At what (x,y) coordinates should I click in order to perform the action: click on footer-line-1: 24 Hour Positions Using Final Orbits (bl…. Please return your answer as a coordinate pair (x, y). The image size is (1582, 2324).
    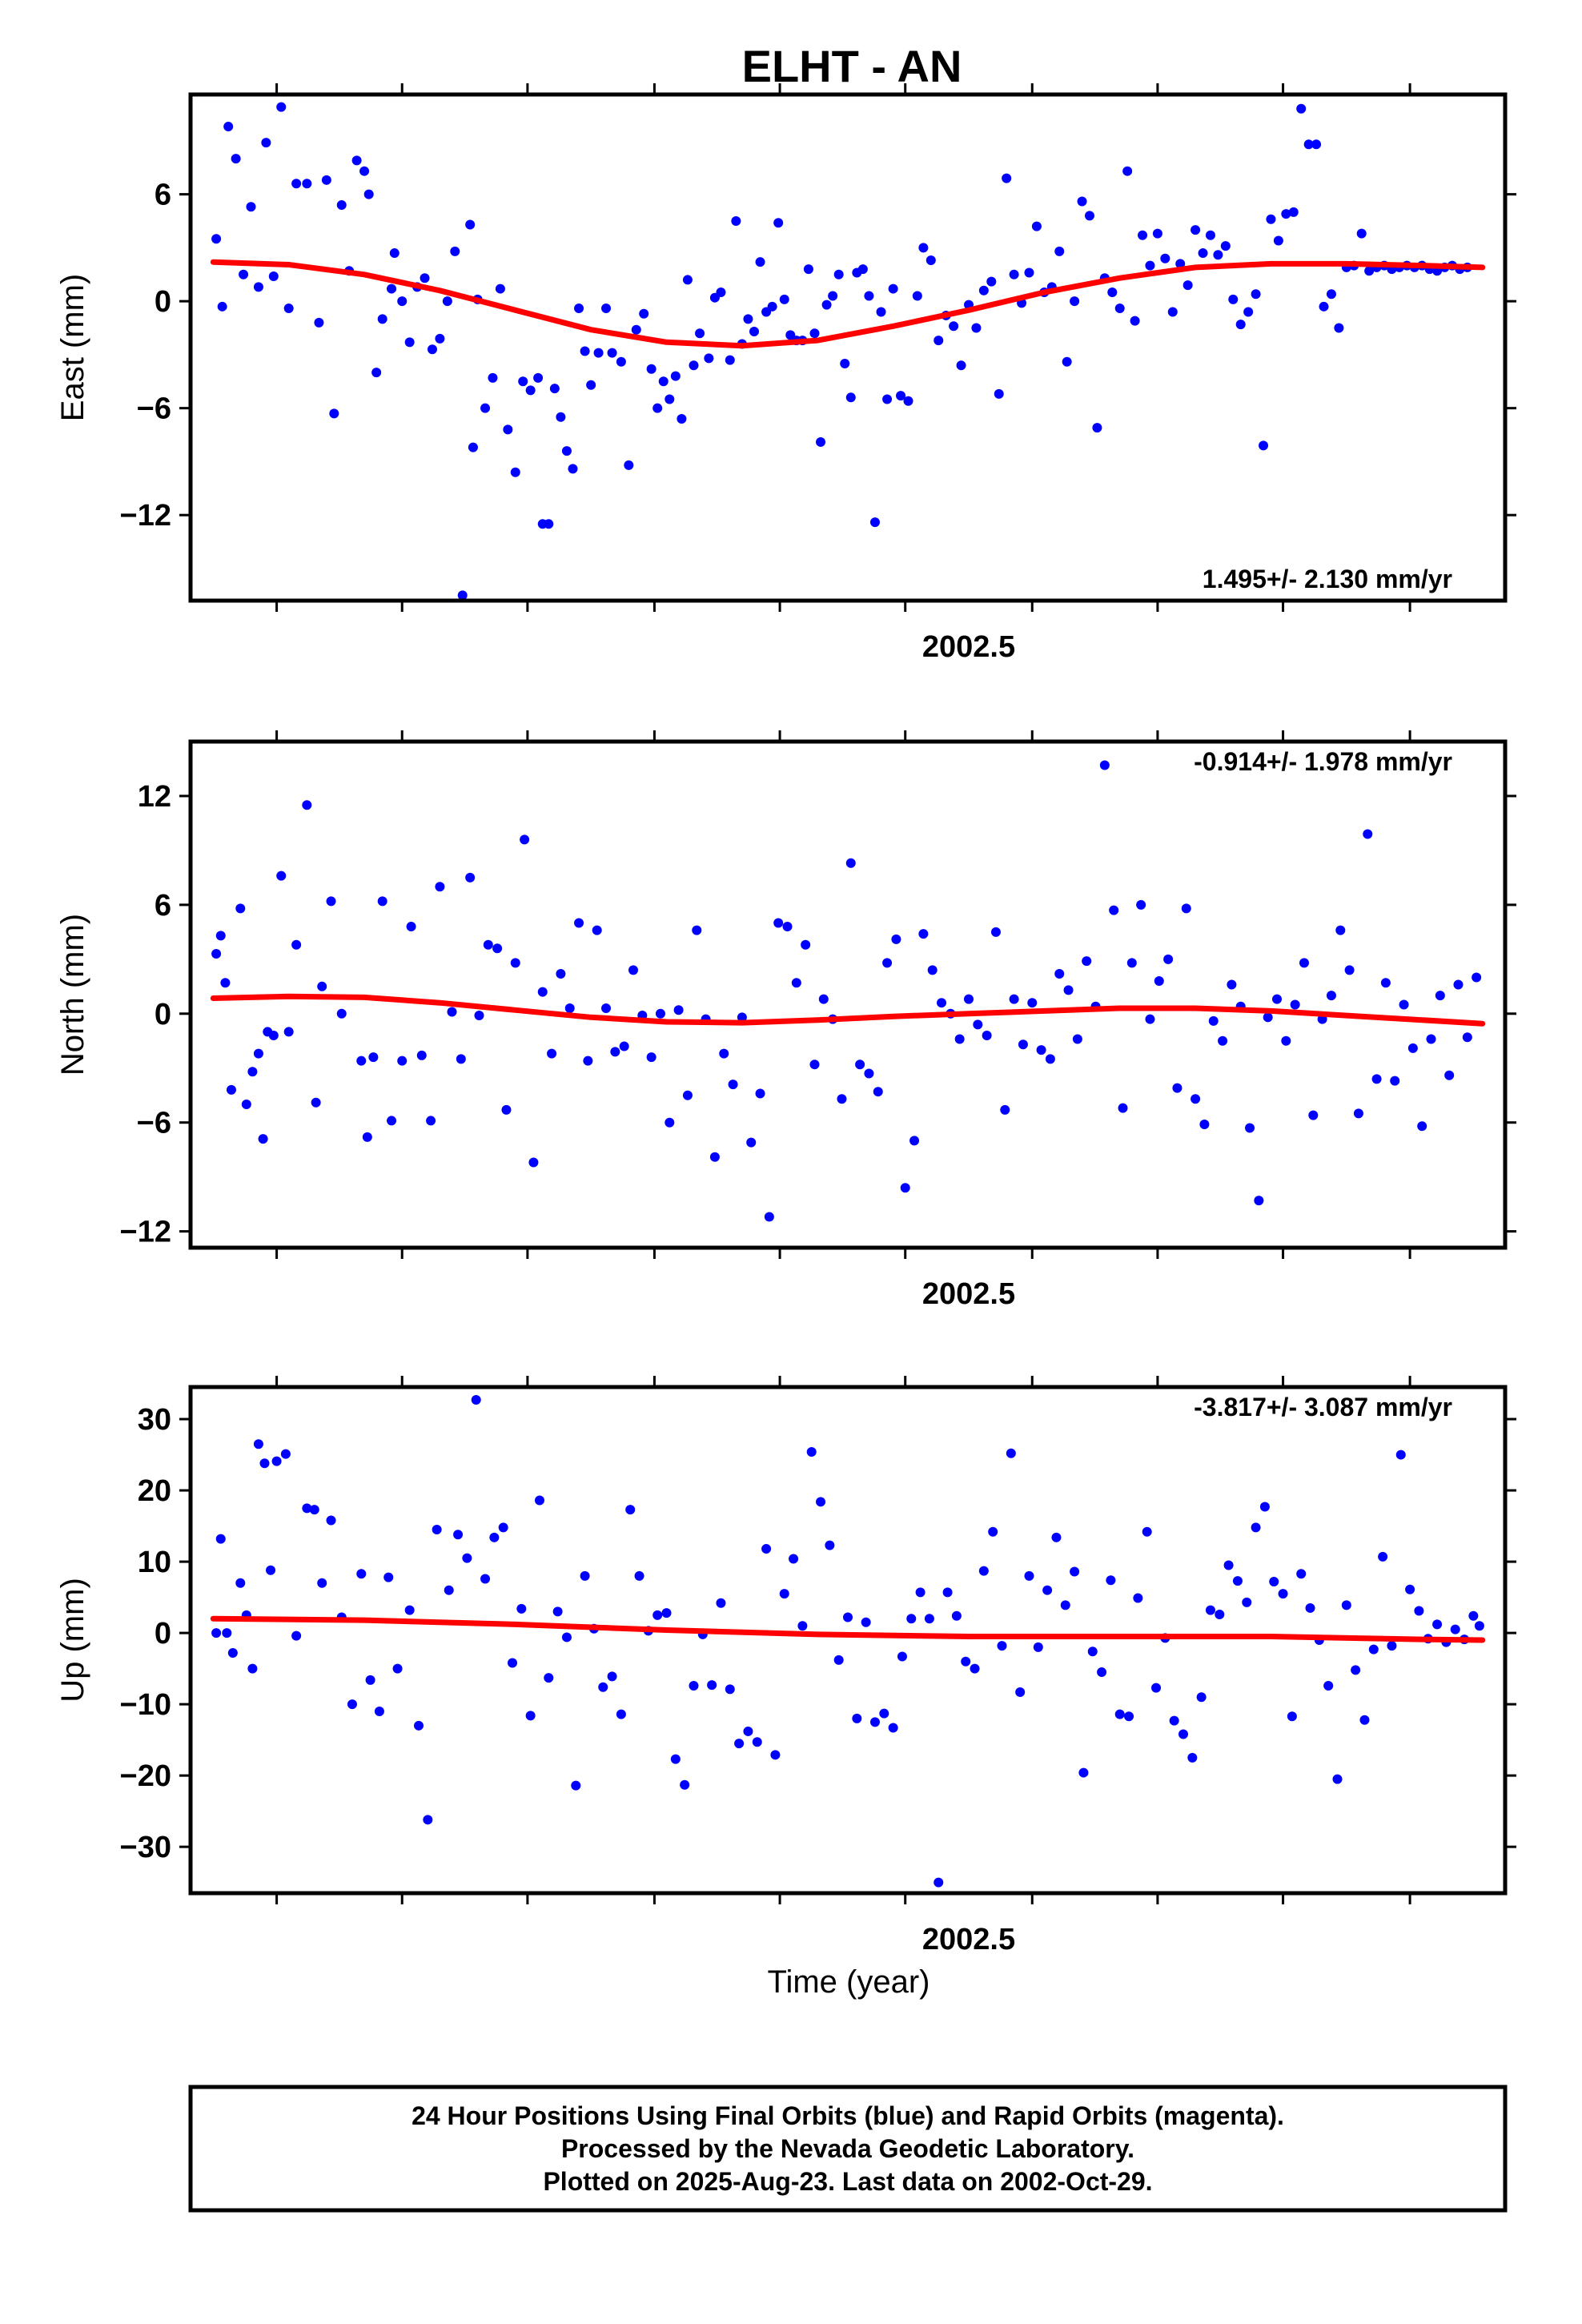
    Looking at the image, I should click on (848, 2115).